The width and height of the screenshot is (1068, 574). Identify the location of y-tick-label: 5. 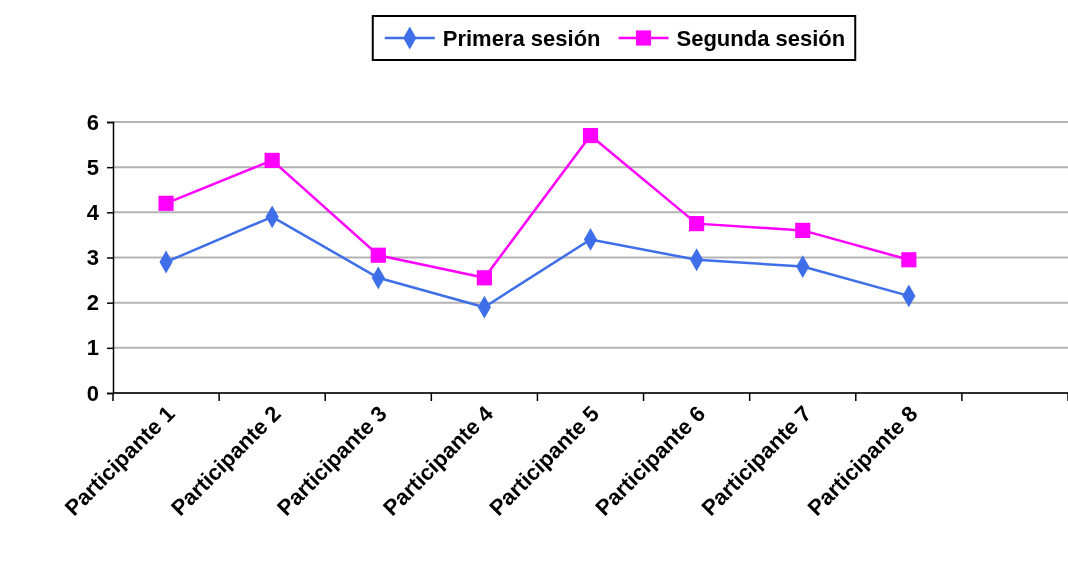
(92, 167).